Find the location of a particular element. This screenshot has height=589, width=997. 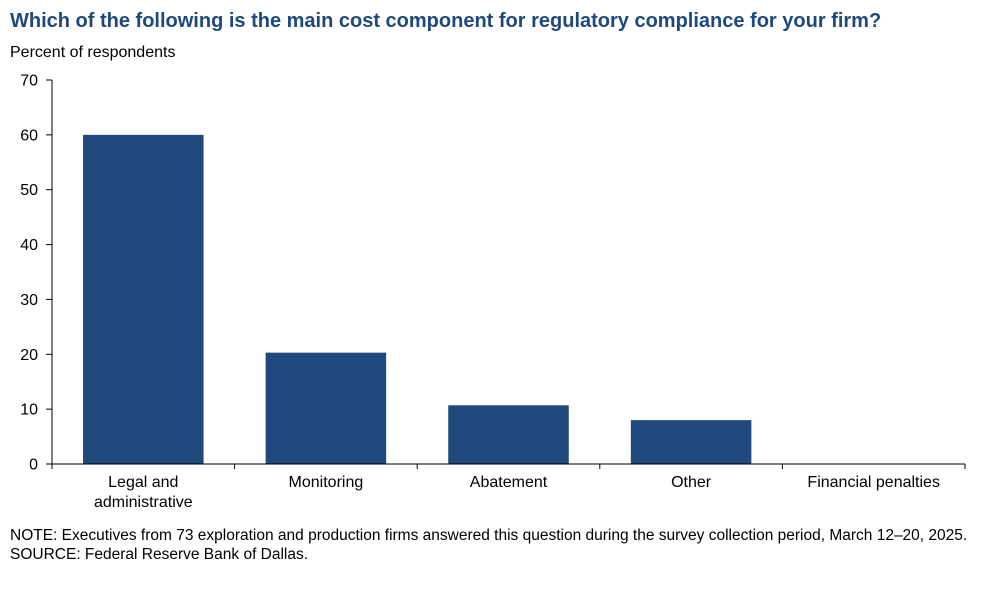

y-tick-label: 20 is located at coordinates (29, 355).